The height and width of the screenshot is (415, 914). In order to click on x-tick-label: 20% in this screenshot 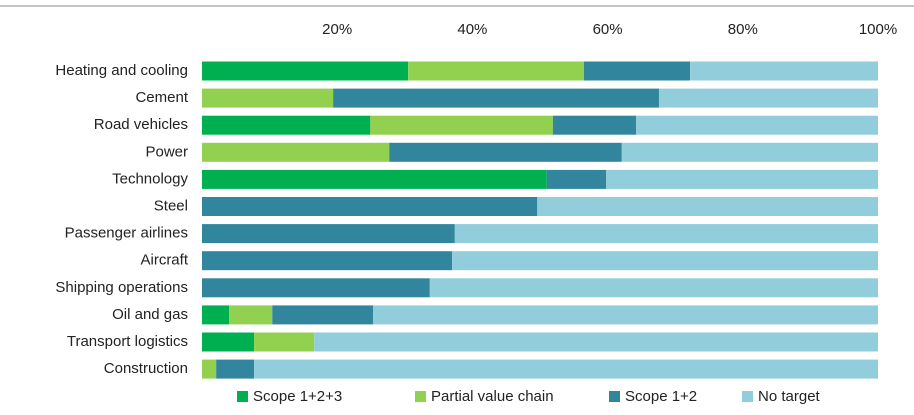, I will do `click(337, 29)`.